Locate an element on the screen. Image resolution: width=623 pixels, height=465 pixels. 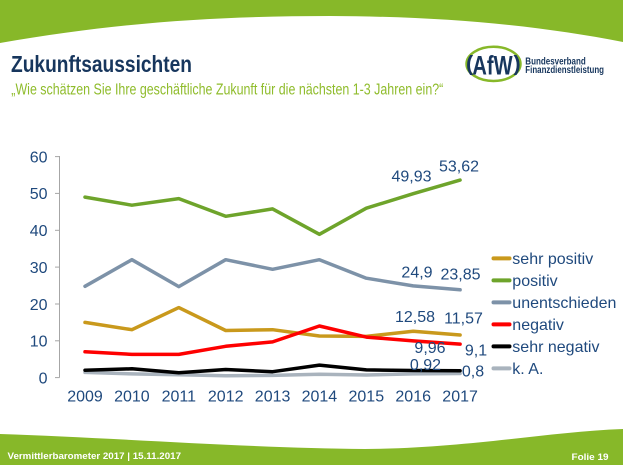
svg-text: 2011 is located at coordinates (179, 397).